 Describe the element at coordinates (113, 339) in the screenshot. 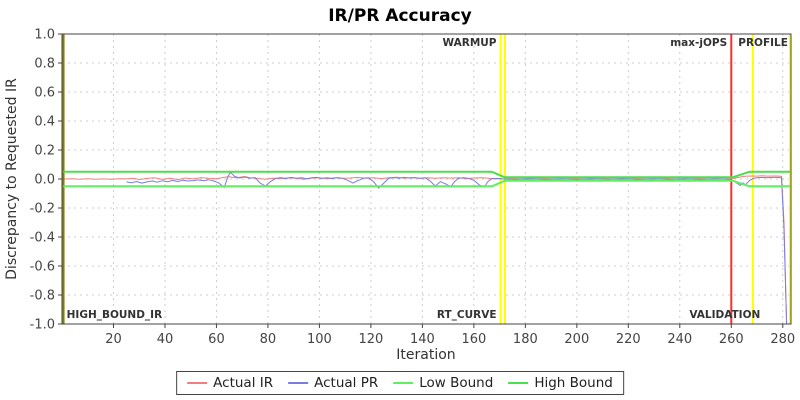

I see `x-tick-label: 20` at that location.